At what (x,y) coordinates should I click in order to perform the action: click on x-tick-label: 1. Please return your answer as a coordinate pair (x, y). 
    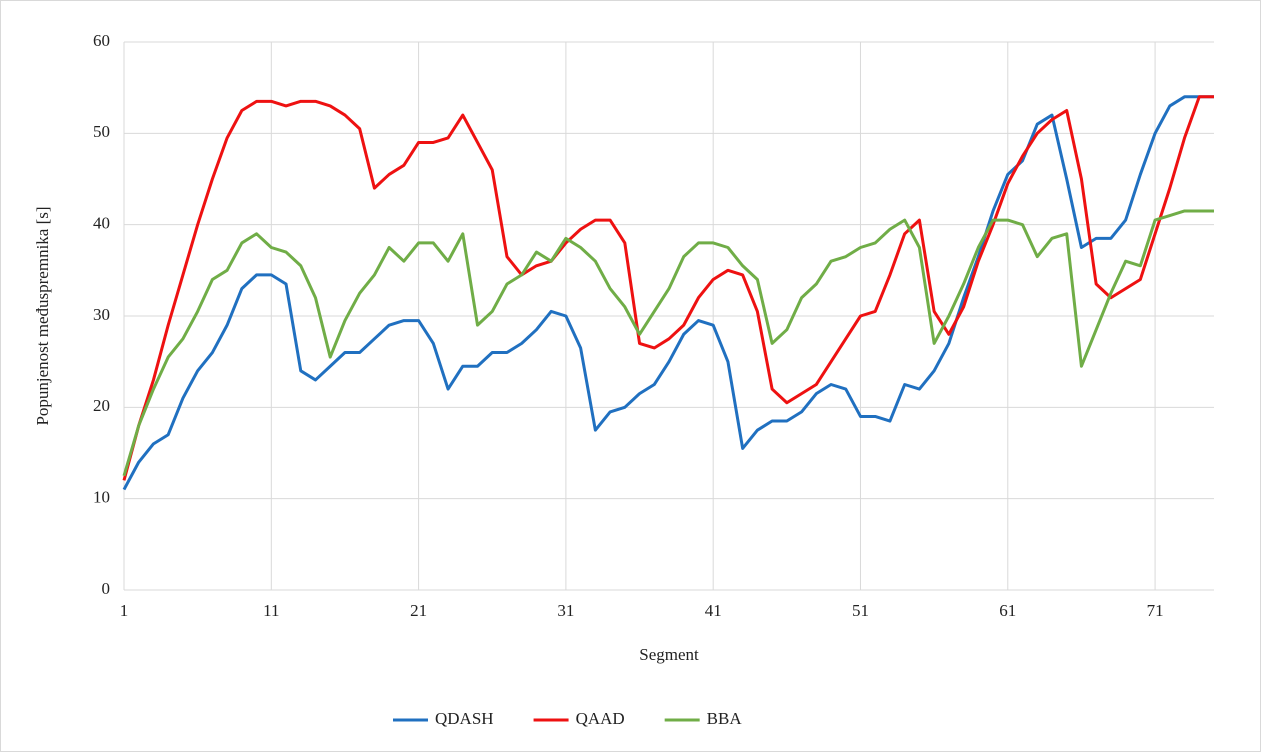
    Looking at the image, I should click on (124, 610).